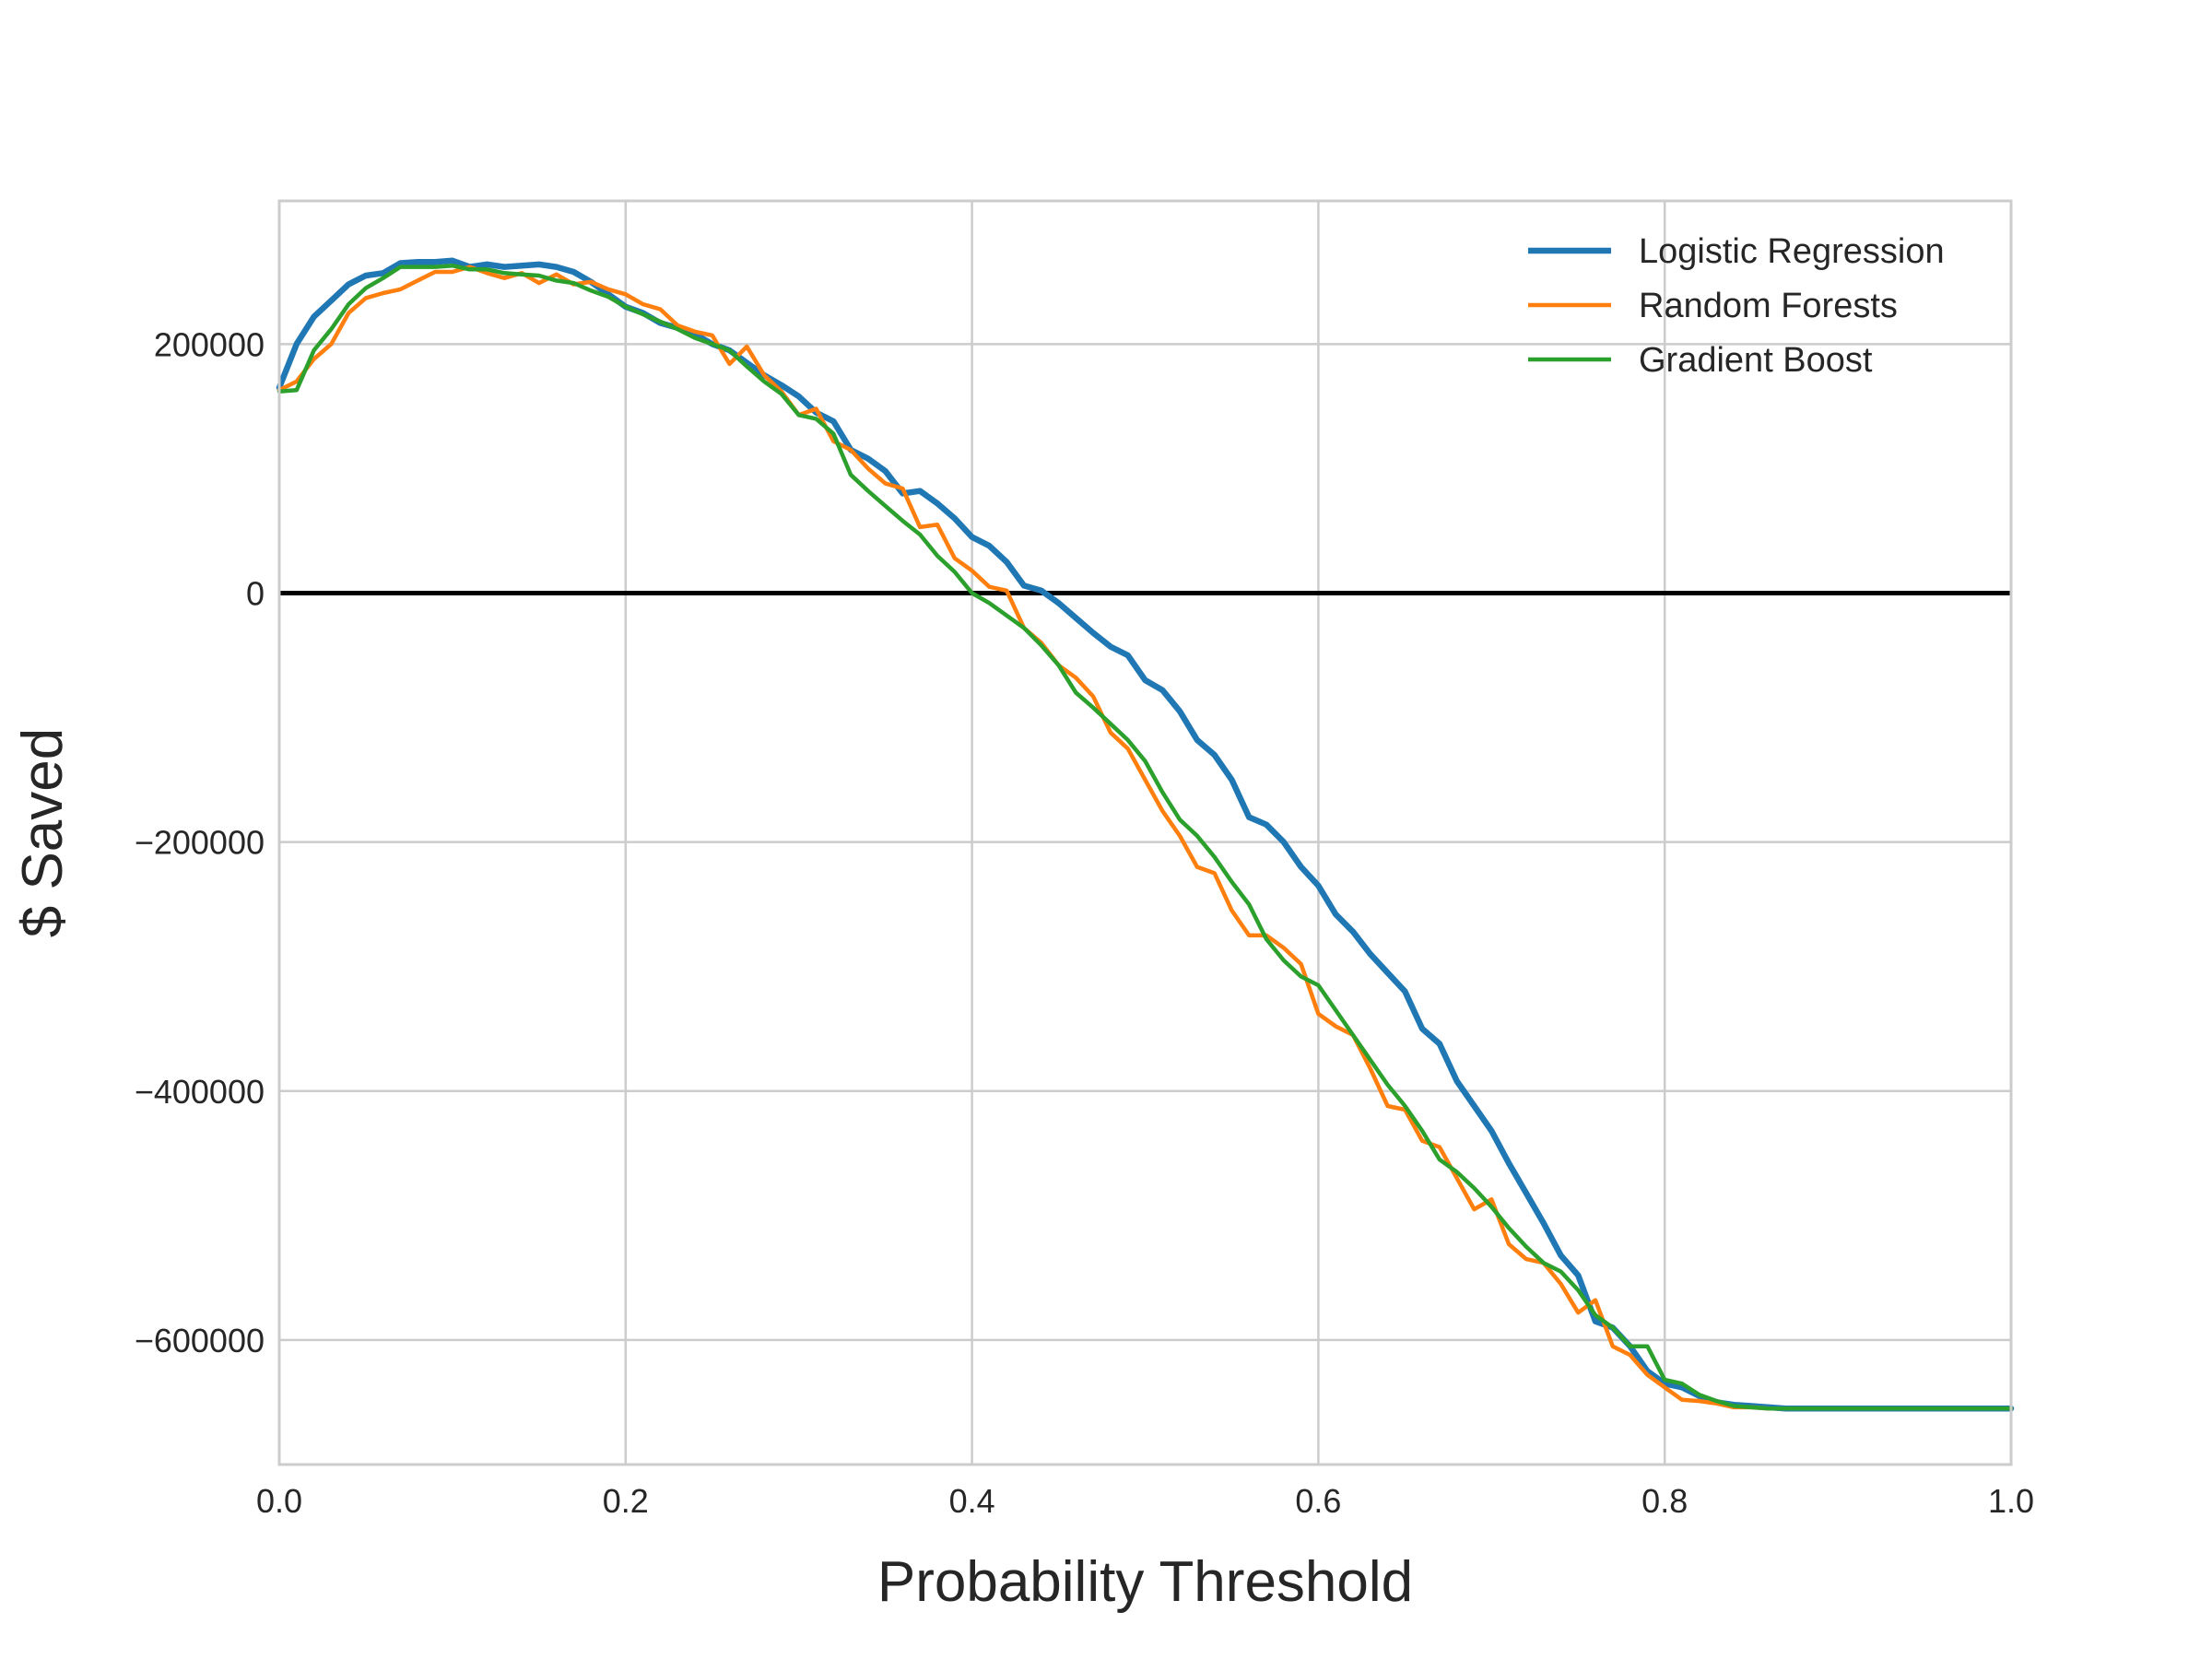 The image size is (2212, 1659). I want to click on x-tick-label: 1.0, so click(2011, 1501).